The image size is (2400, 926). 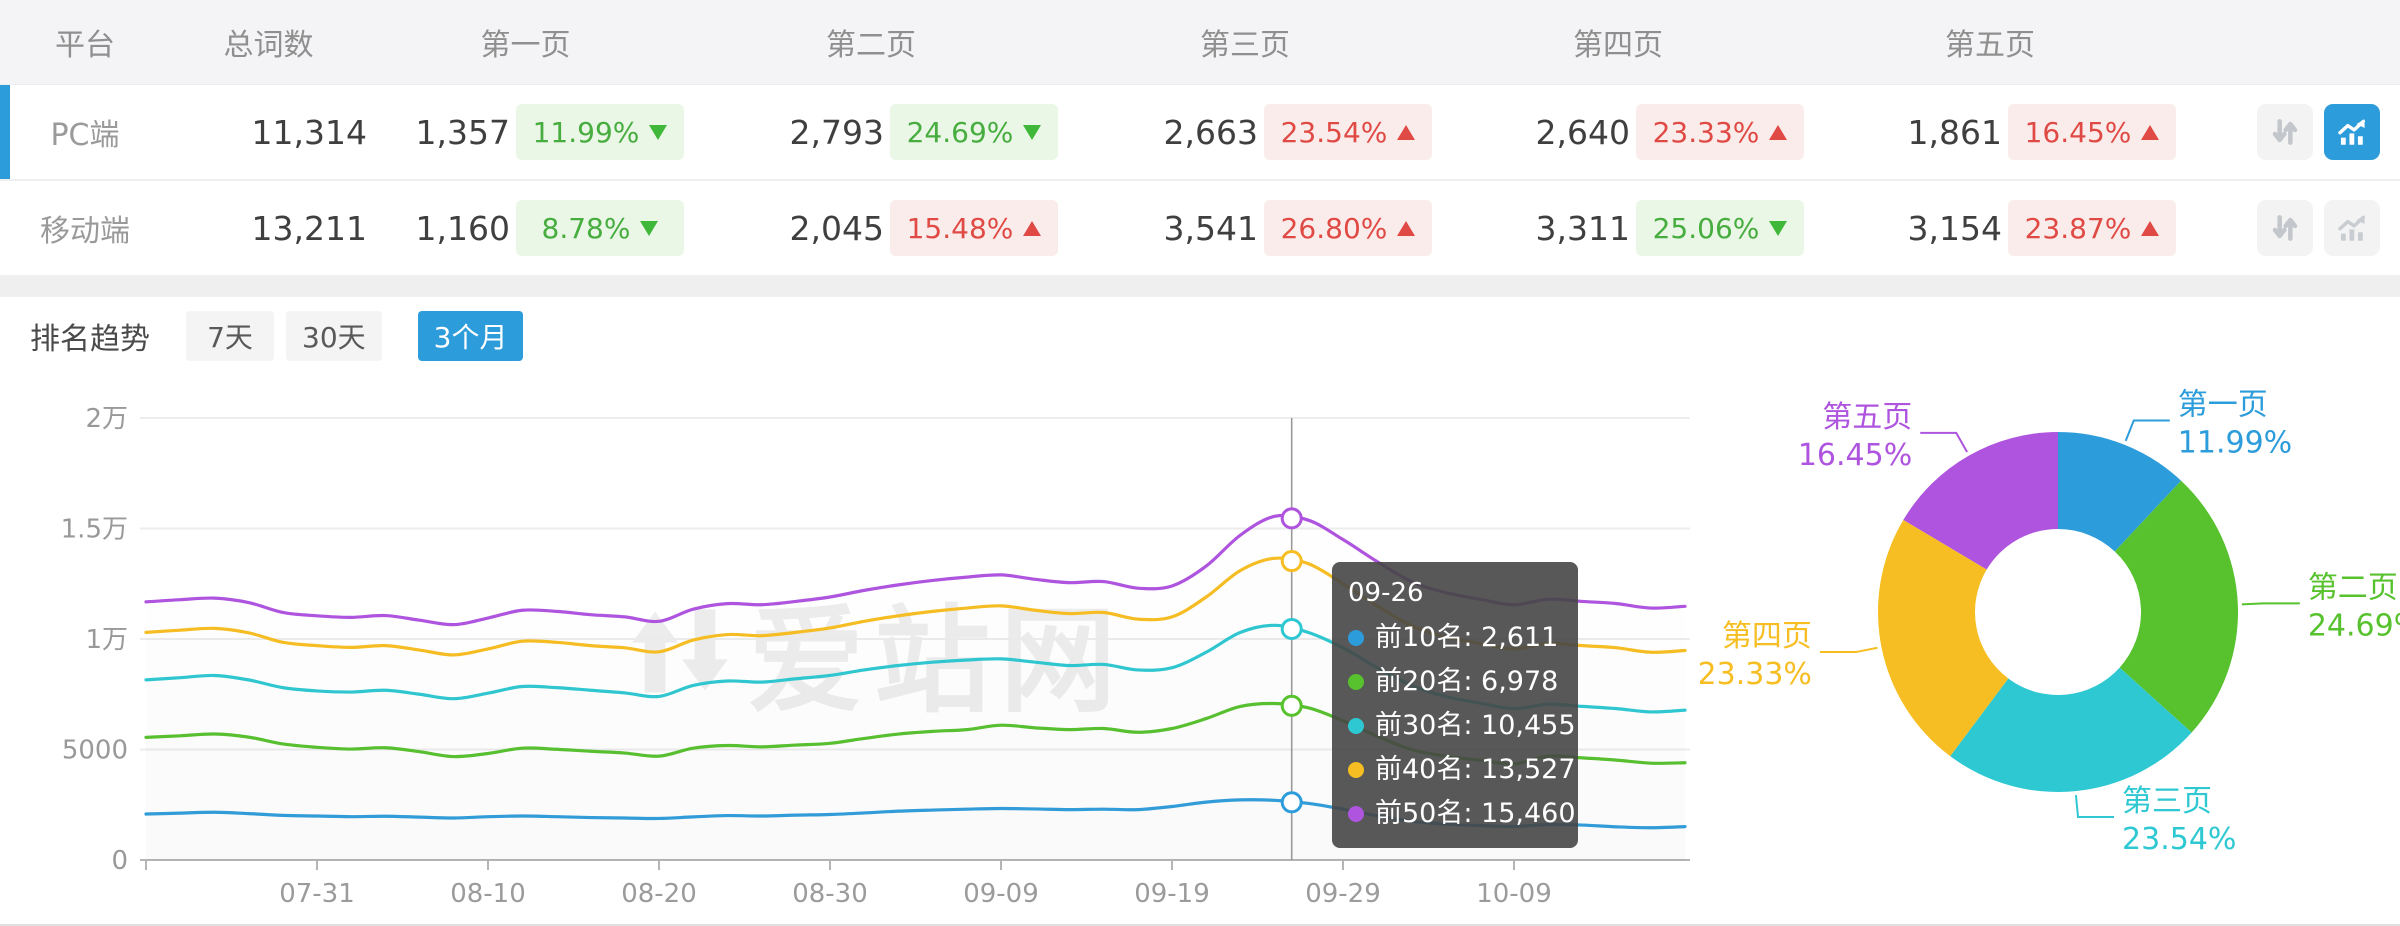 What do you see at coordinates (309, 228) in the screenshot?
I see `total-words-cell: 13,211` at bounding box center [309, 228].